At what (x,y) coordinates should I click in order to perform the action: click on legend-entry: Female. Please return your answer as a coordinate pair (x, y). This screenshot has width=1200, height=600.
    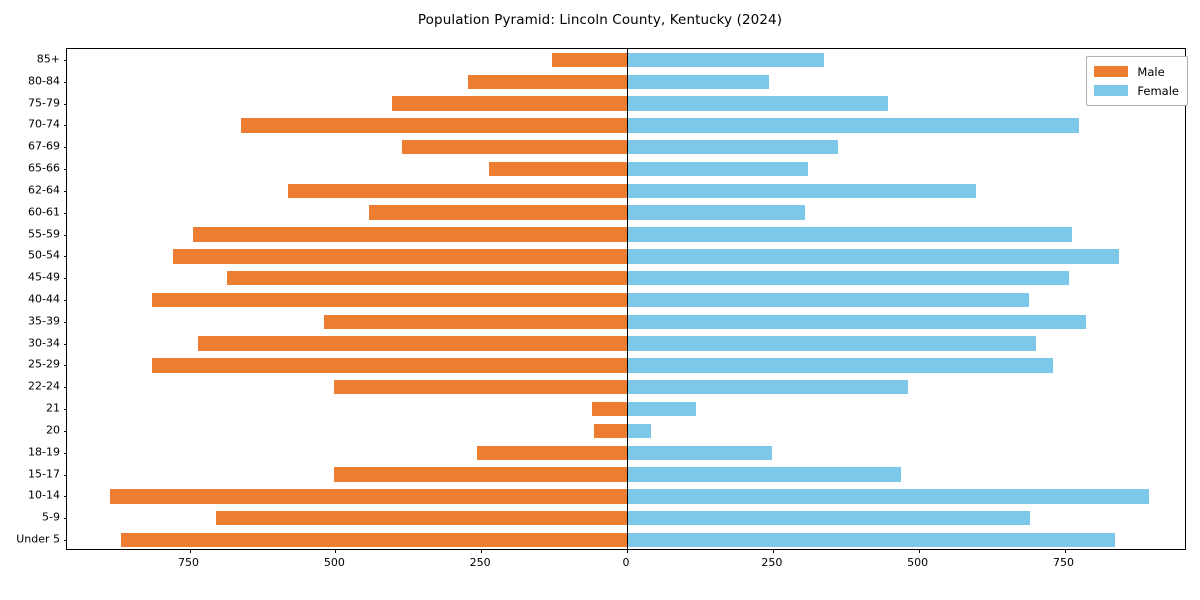
    Looking at the image, I should click on (1136, 90).